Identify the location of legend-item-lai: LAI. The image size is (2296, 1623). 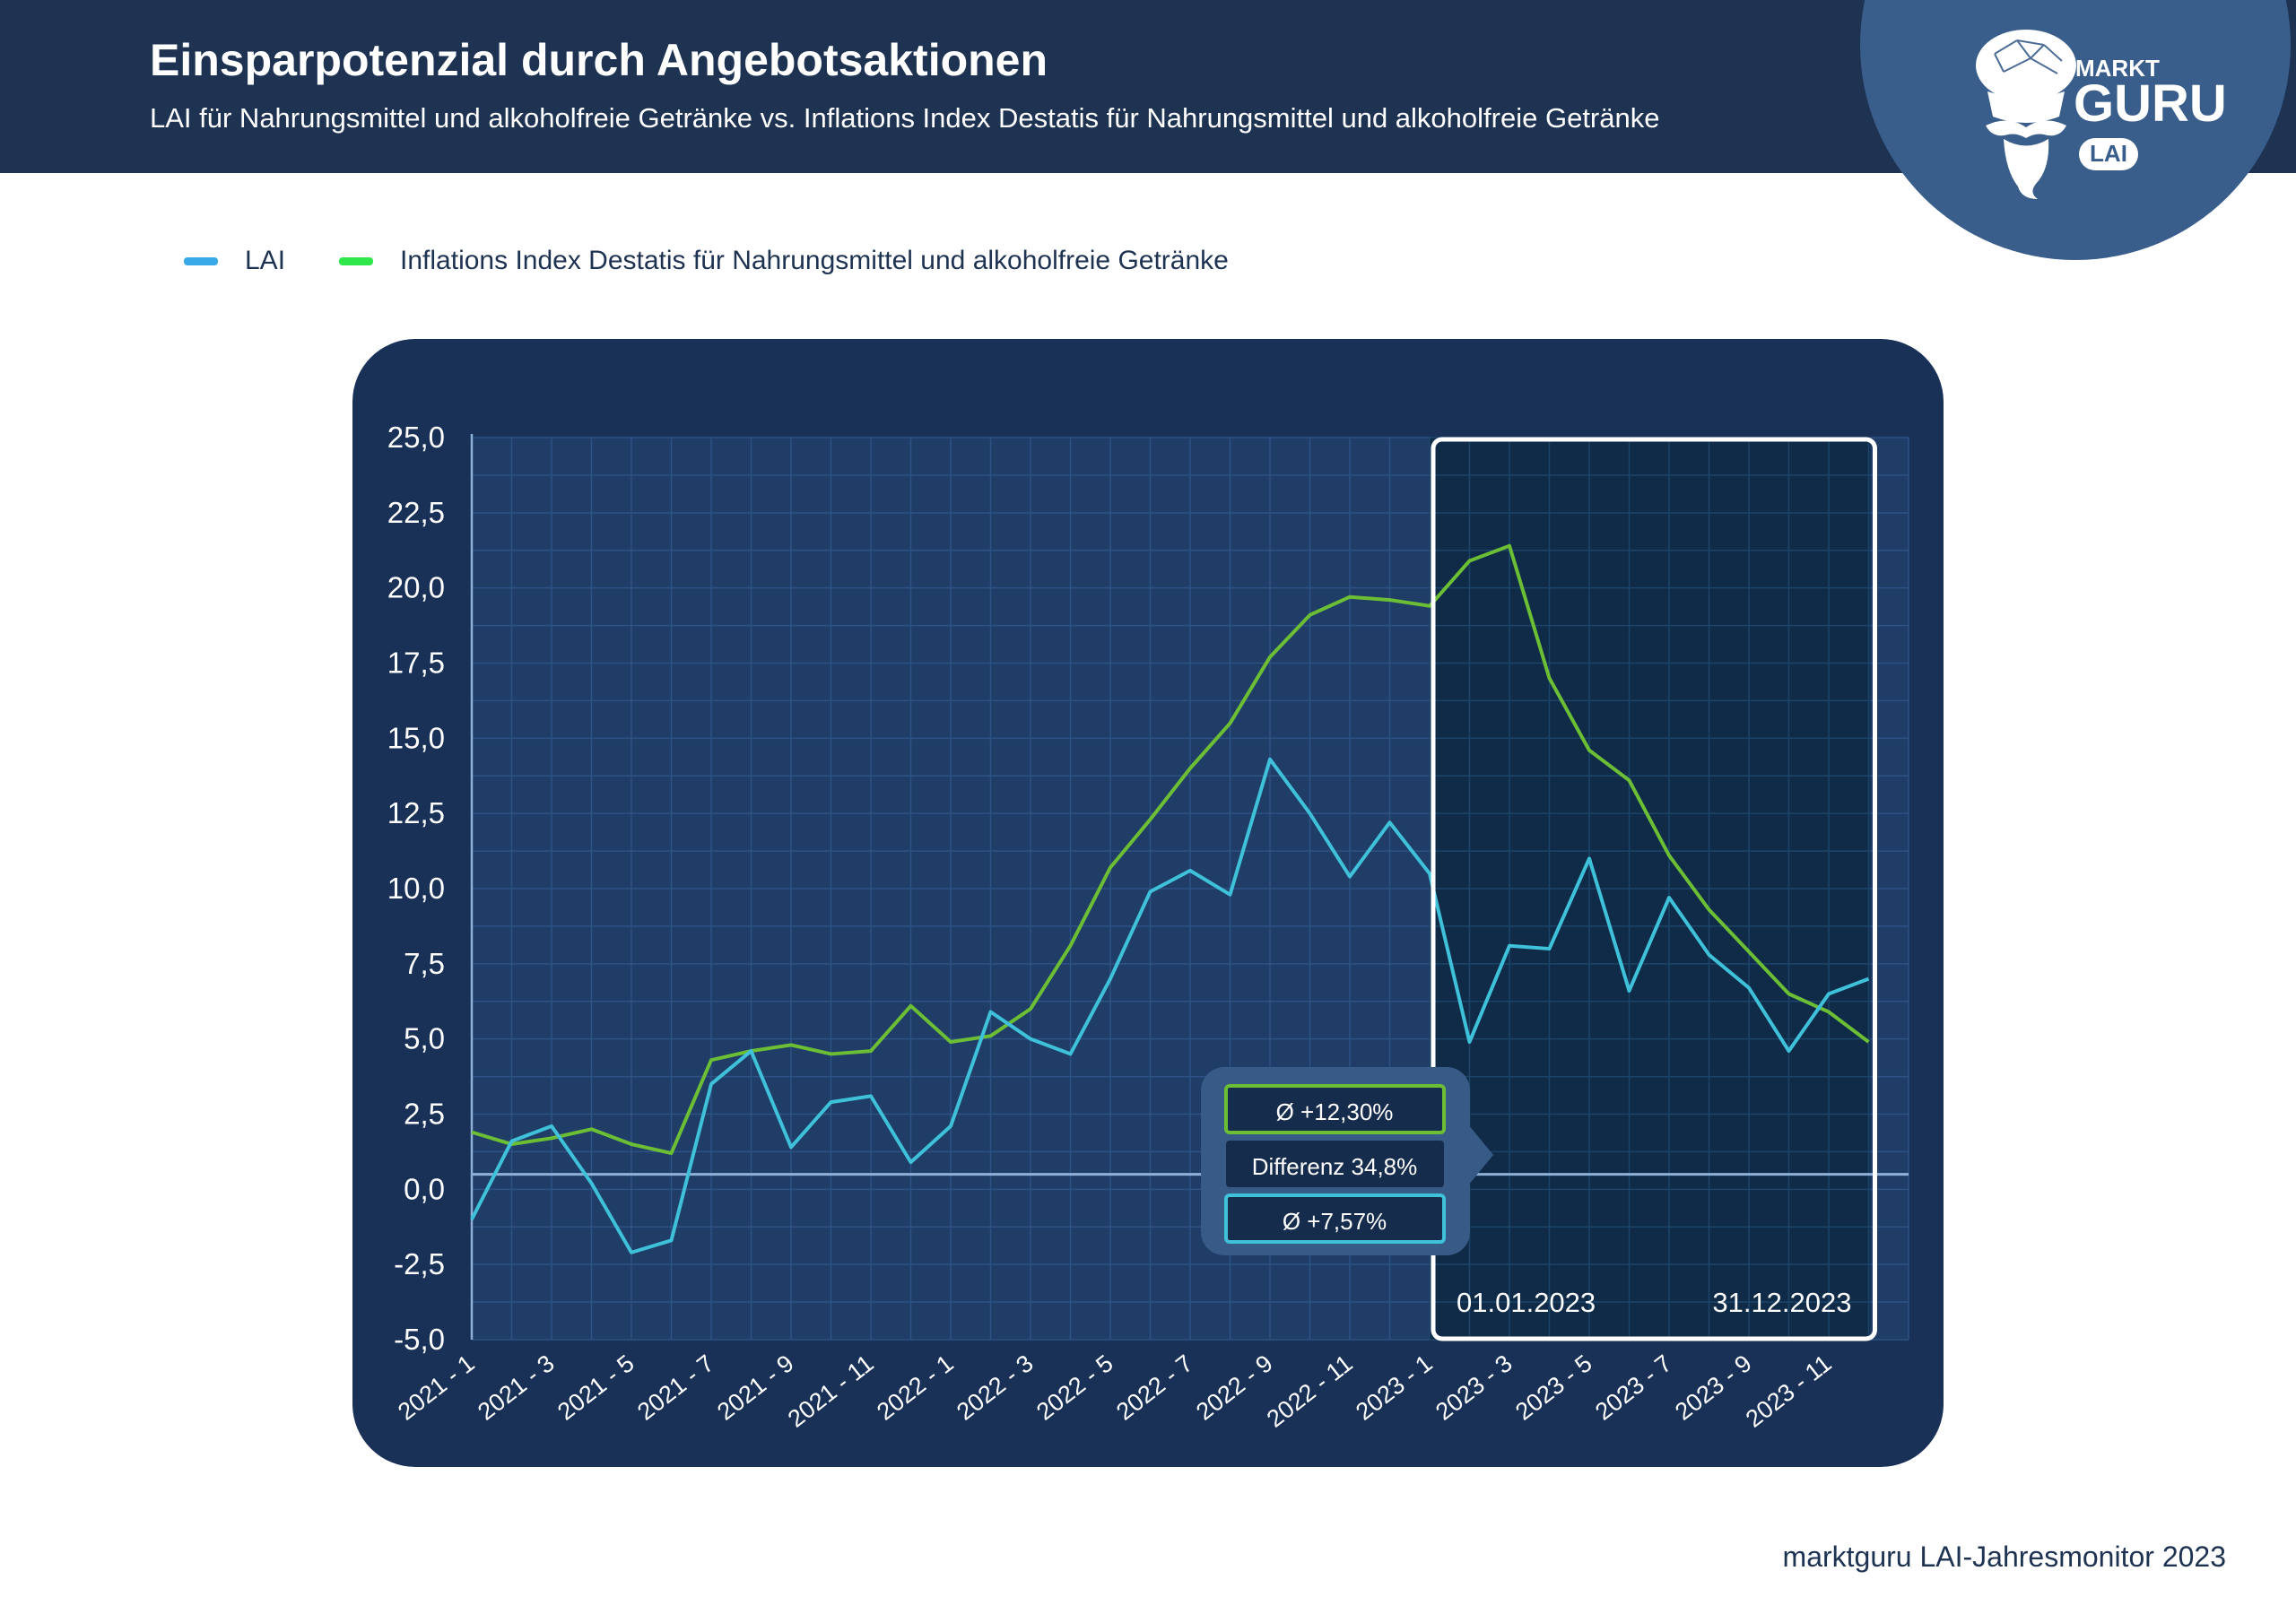
(234, 261).